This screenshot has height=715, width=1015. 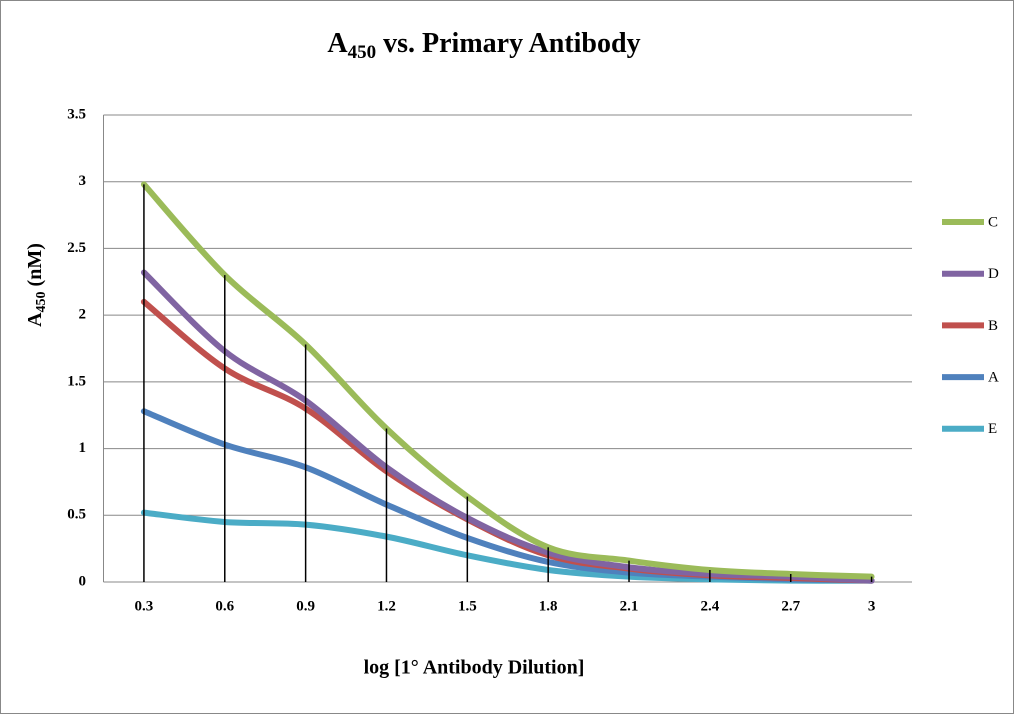 I want to click on x-tick-label: 0.3, so click(x=144, y=606).